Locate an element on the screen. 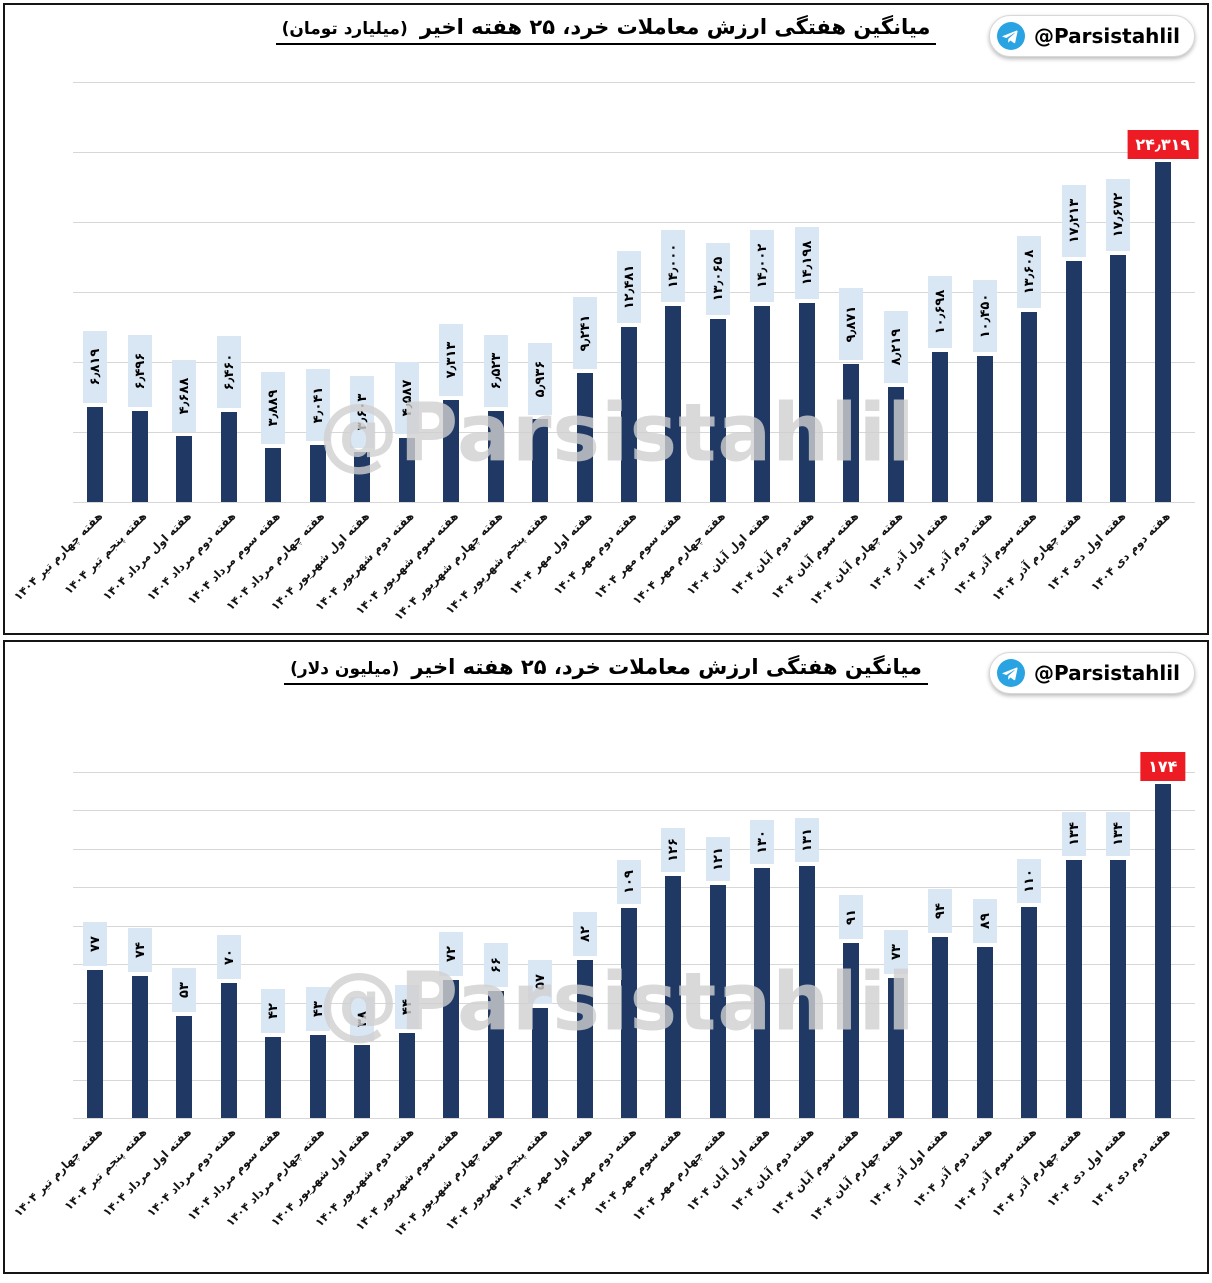 The image size is (1212, 1283). value-label: ۳٫۶۰۳ is located at coordinates (362, 411).